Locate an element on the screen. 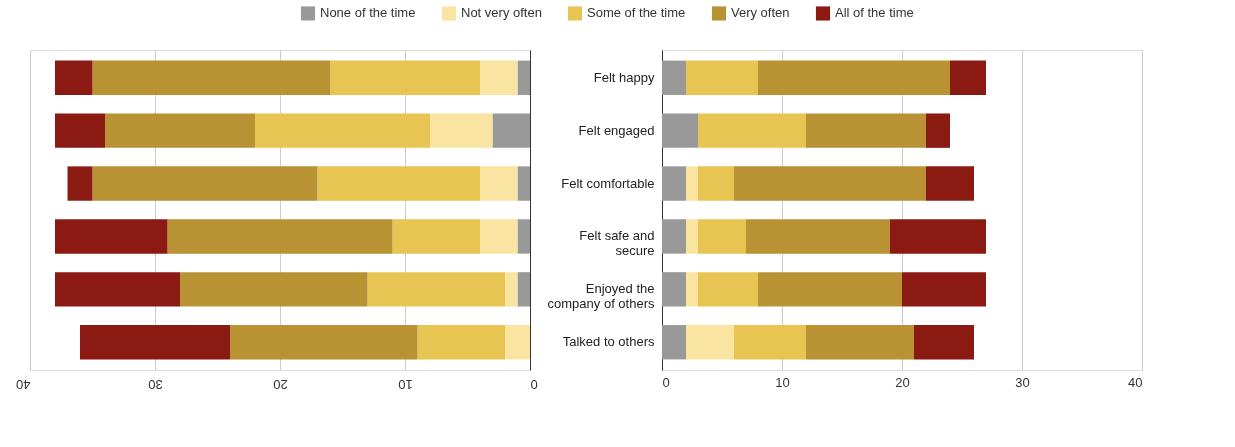 The height and width of the screenshot is (447, 1235). y-tick-label: Felt comfortable is located at coordinates (608, 183).